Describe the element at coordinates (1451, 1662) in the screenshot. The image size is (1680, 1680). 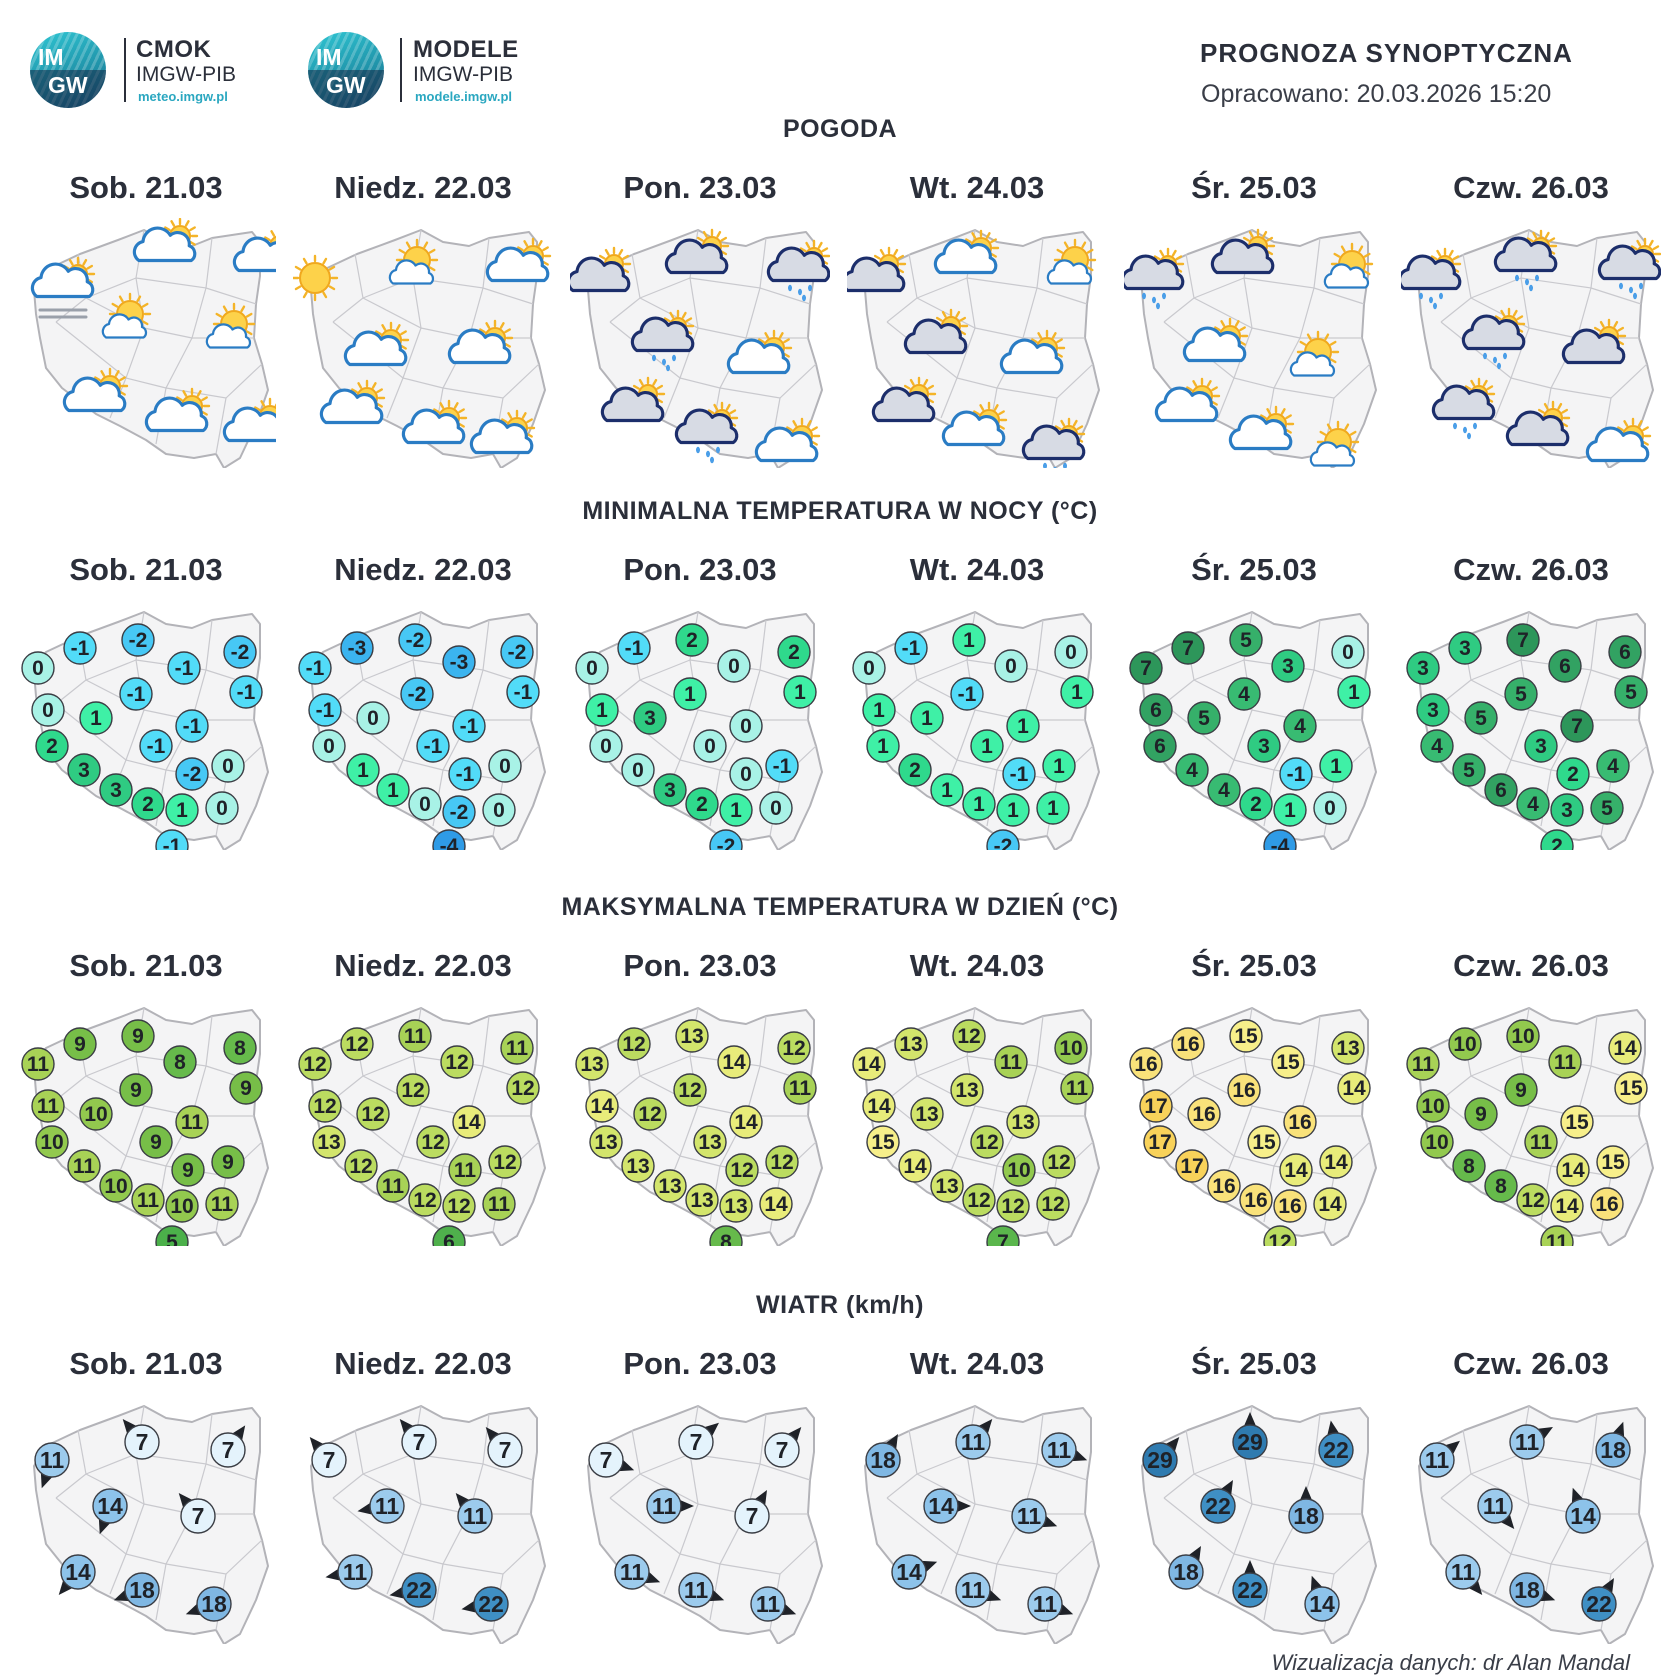
I see `credit-text: Wizualizacja danych: dr Alan Mandal` at that location.